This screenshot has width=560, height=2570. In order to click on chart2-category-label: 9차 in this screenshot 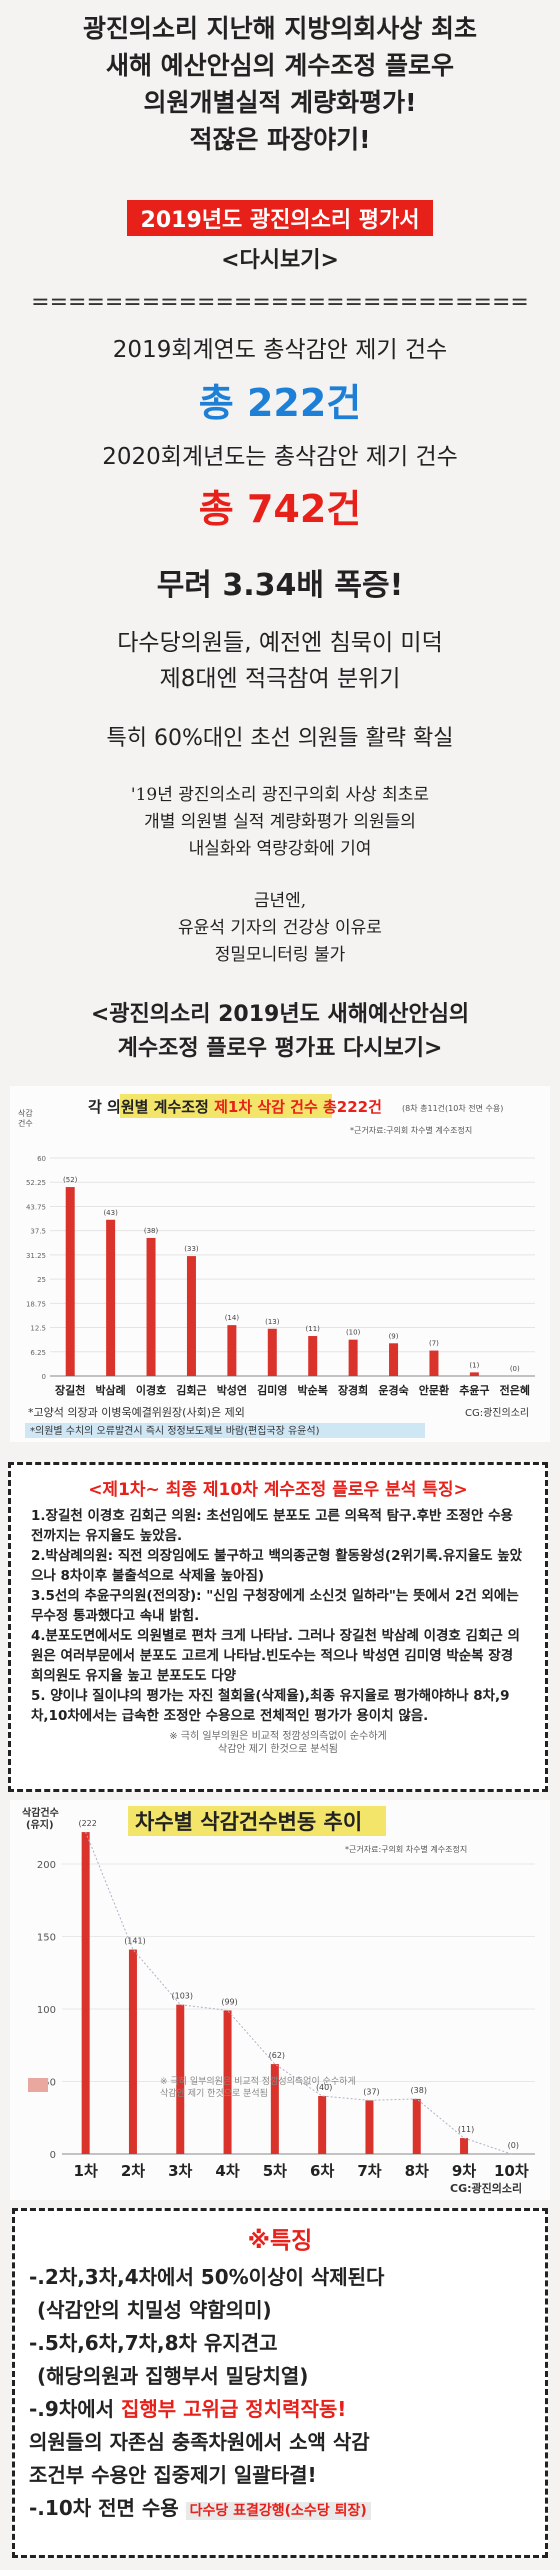, I will do `click(464, 2171)`.